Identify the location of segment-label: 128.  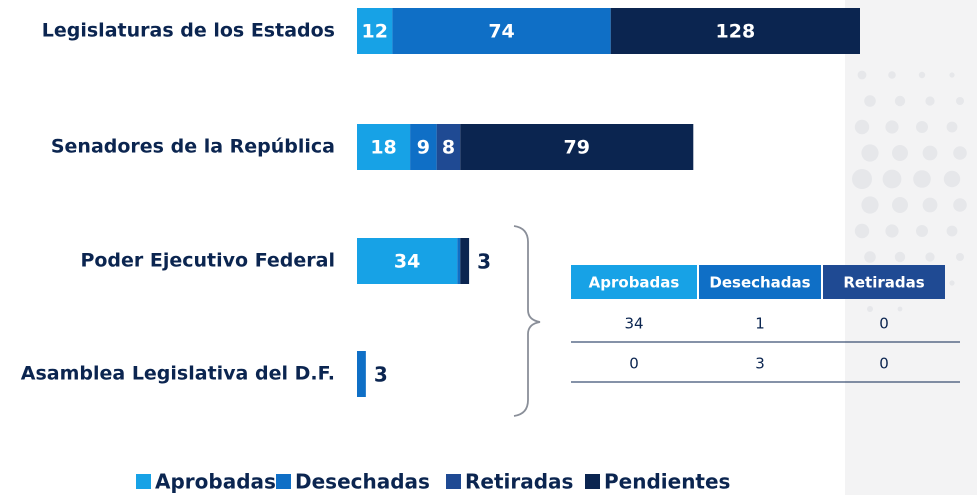
(736, 32).